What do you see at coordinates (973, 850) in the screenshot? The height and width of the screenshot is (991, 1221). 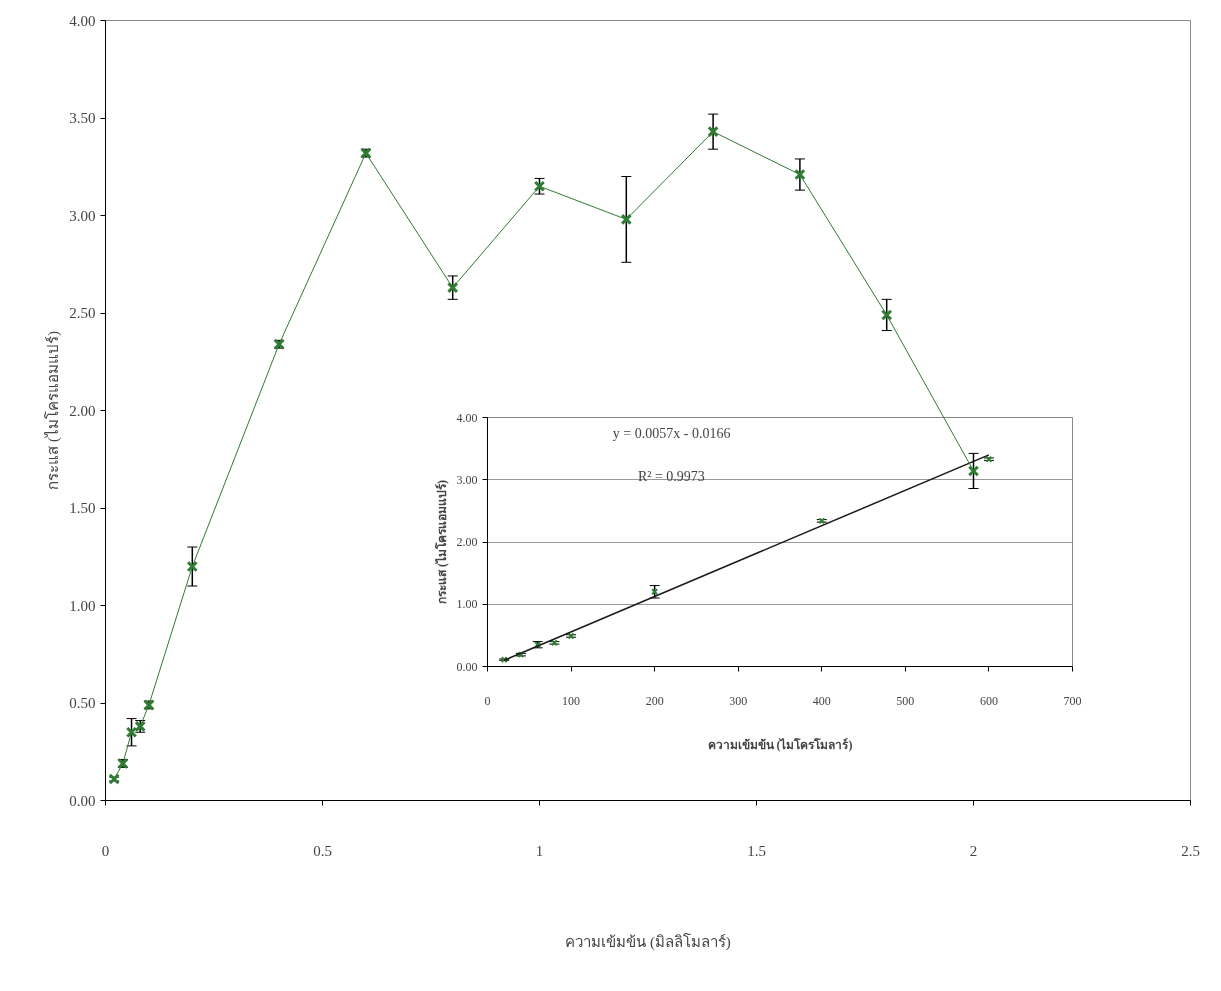 I see `x-tick-label: 2` at bounding box center [973, 850].